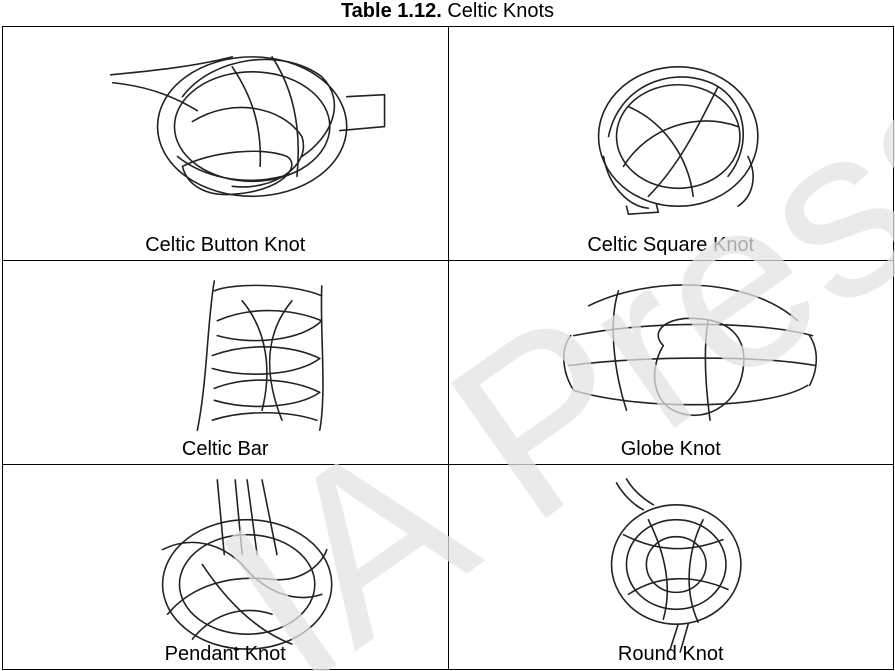 The height and width of the screenshot is (671, 895). Describe the element at coordinates (260, 355) in the screenshot. I see `celtic-bar-icon` at that location.